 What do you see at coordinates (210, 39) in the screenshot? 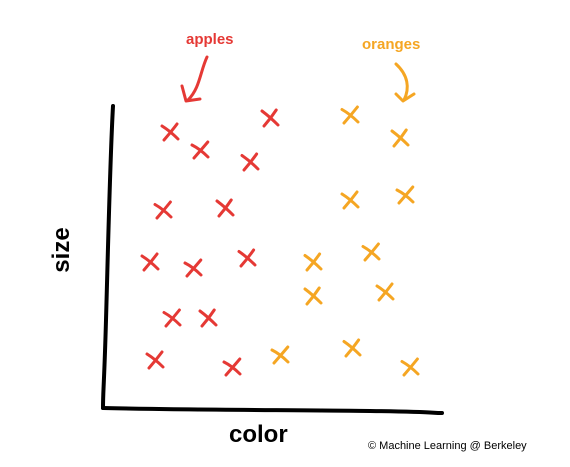
I see `apples-annotation: apples` at bounding box center [210, 39].